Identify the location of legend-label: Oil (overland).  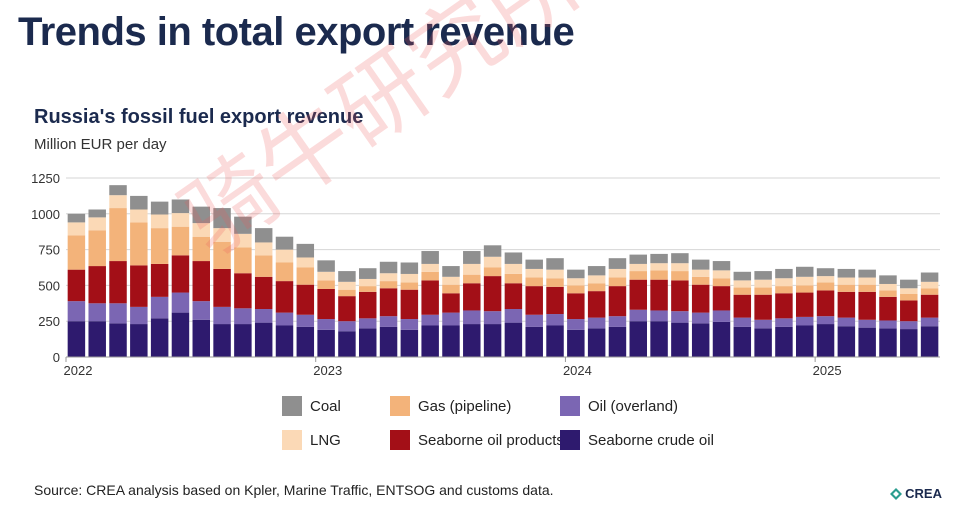
(633, 406).